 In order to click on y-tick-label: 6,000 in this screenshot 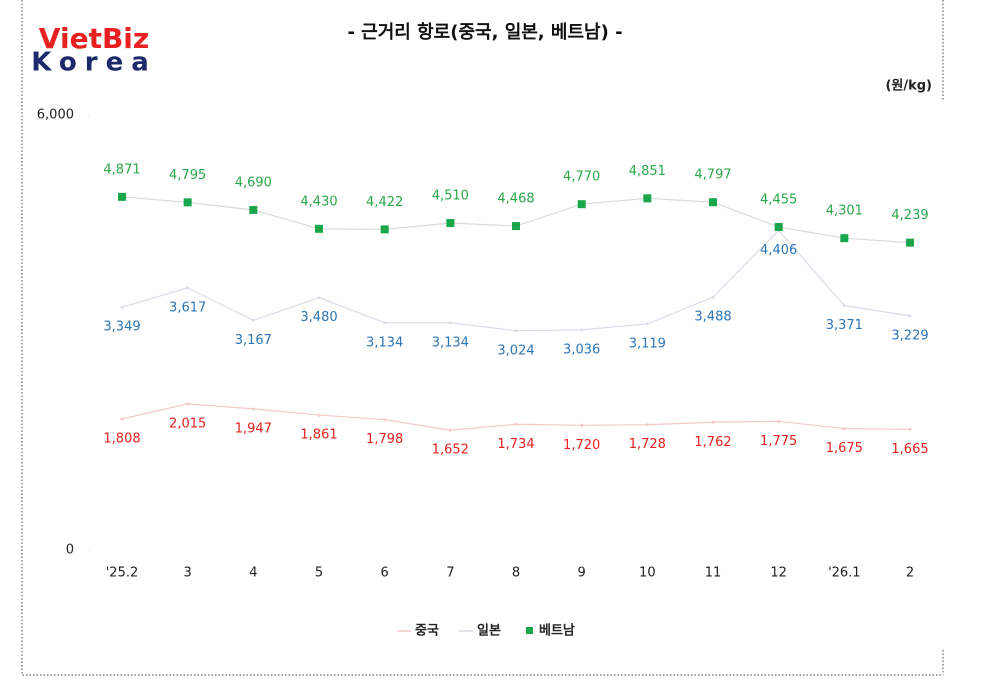, I will do `click(55, 115)`.